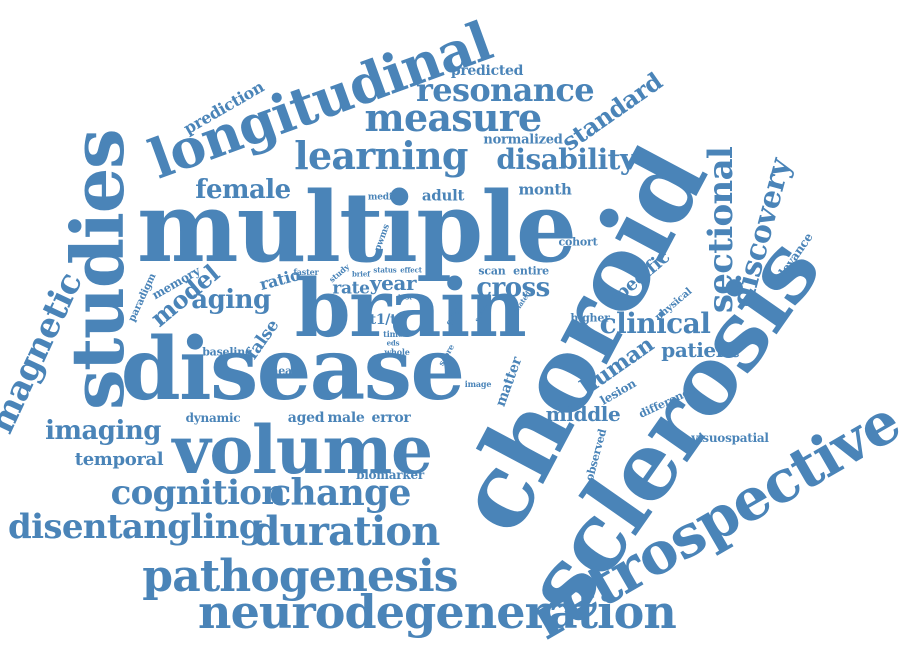  I want to click on word-disentangling: disentangling, so click(135, 527).